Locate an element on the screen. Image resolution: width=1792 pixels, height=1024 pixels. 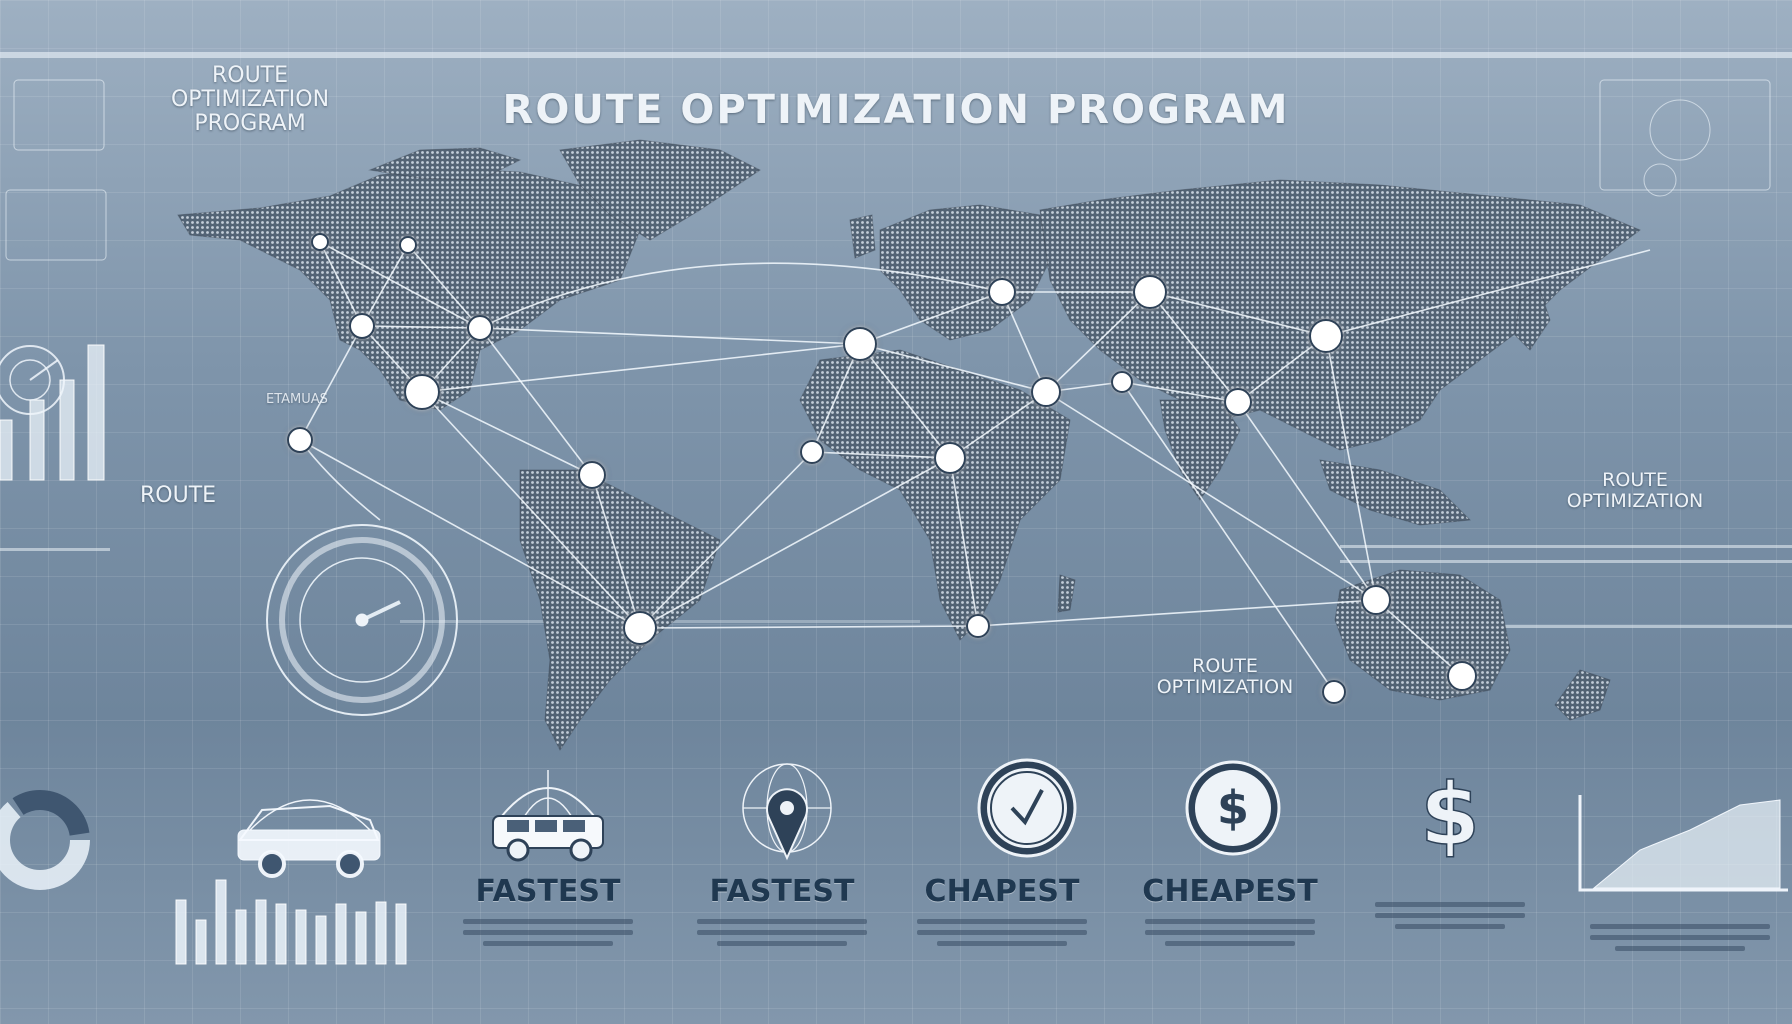
decor-description-lines is located at coordinates (1680, 937).